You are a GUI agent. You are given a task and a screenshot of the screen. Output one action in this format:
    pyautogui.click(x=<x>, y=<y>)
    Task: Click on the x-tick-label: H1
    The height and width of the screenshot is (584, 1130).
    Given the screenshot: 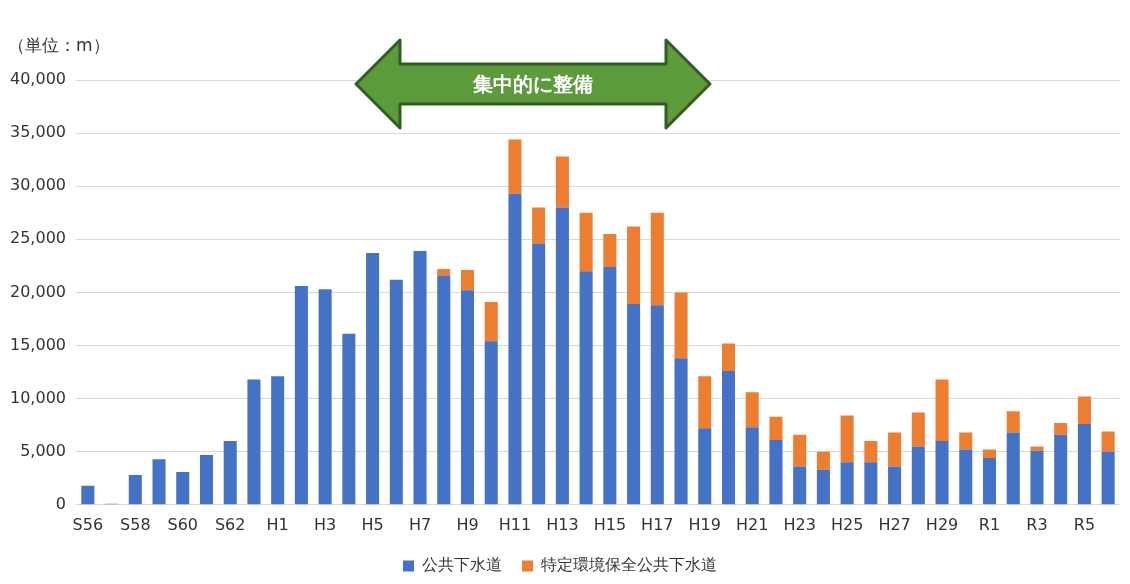 What is the action you would take?
    pyautogui.click(x=277, y=524)
    